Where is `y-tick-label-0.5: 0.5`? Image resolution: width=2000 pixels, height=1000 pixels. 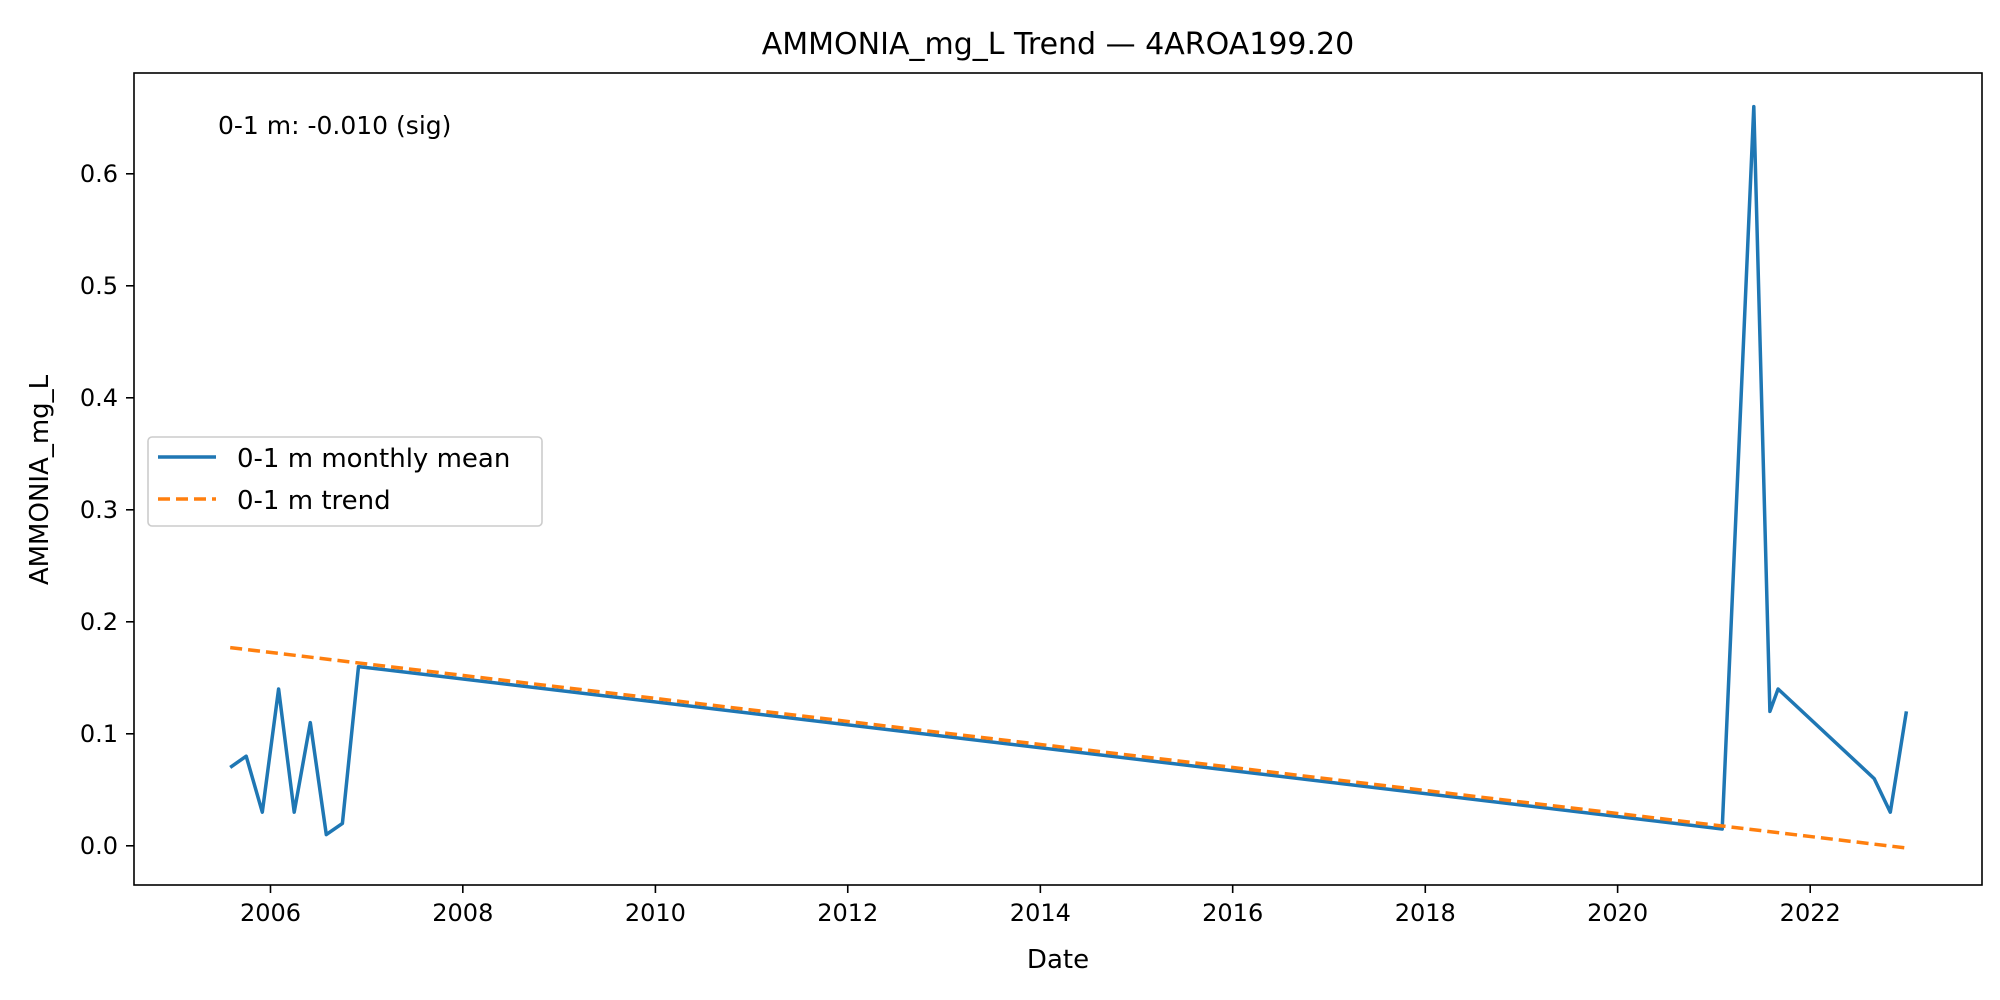
y-tick-label-0.5: 0.5 is located at coordinates (99, 286).